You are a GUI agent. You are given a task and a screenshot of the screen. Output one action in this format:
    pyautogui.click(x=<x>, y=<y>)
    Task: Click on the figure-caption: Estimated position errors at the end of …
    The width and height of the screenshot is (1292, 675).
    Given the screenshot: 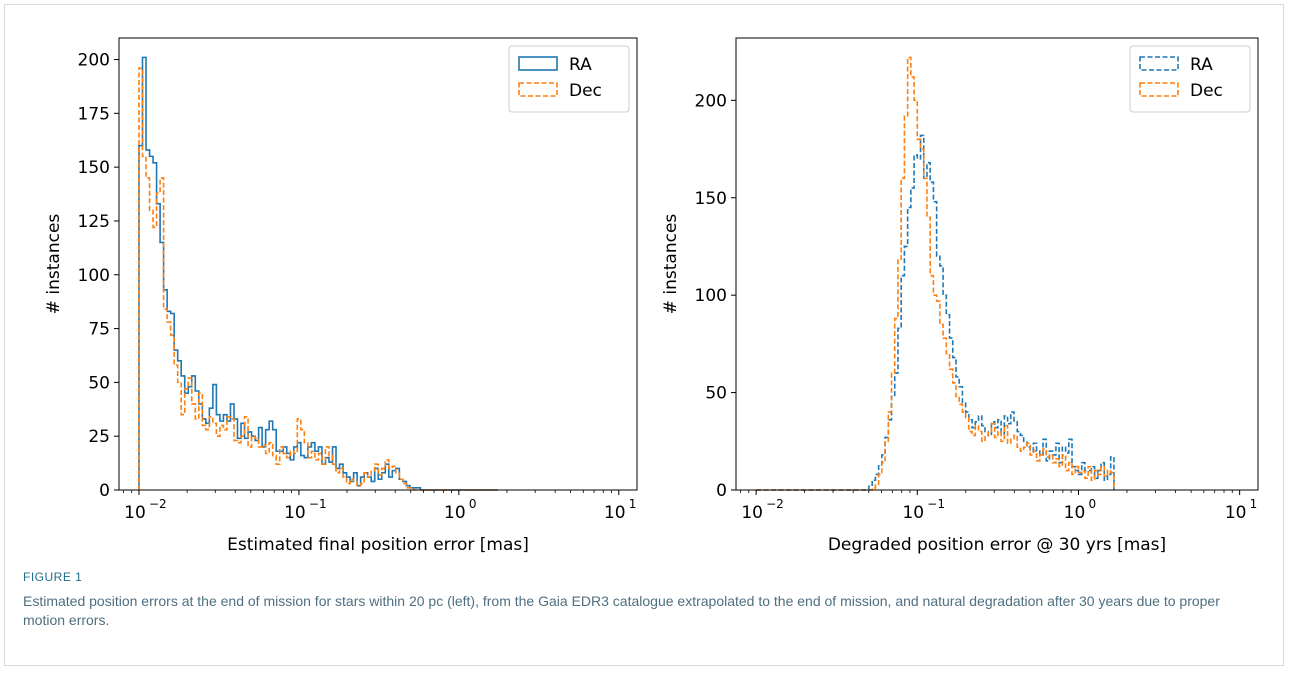 What is the action you would take?
    pyautogui.click(x=621, y=610)
    